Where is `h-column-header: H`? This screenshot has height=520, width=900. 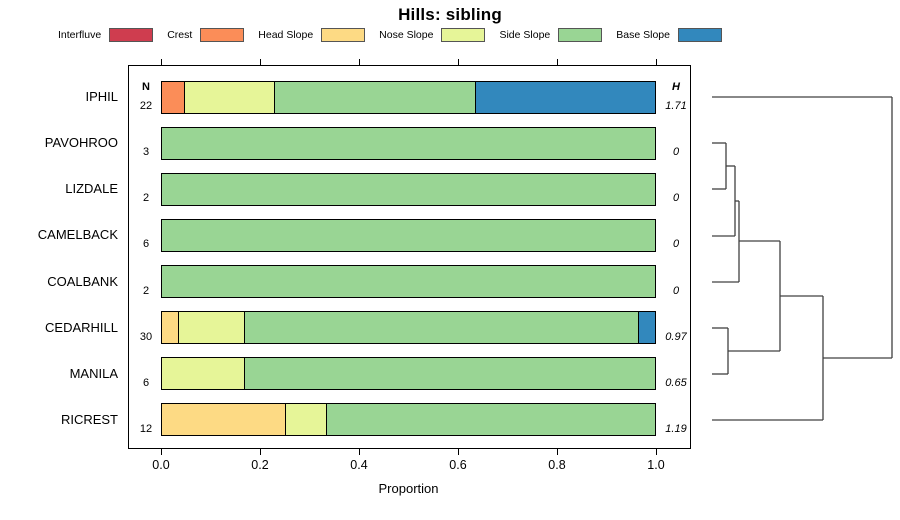
h-column-header: H is located at coordinates (676, 87).